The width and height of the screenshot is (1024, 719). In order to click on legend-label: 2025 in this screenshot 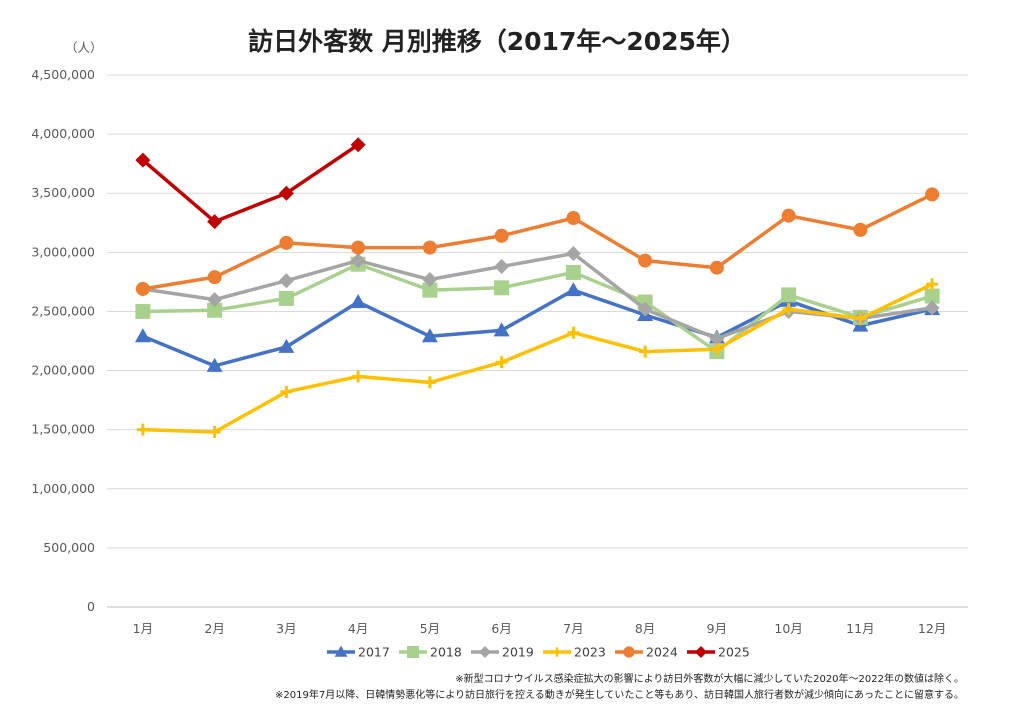, I will do `click(734, 652)`.